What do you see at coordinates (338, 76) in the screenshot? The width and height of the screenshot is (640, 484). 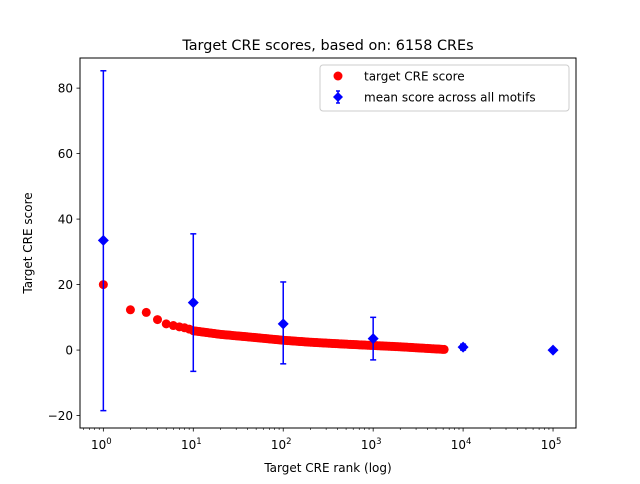 I see `legend-marker-target-score` at bounding box center [338, 76].